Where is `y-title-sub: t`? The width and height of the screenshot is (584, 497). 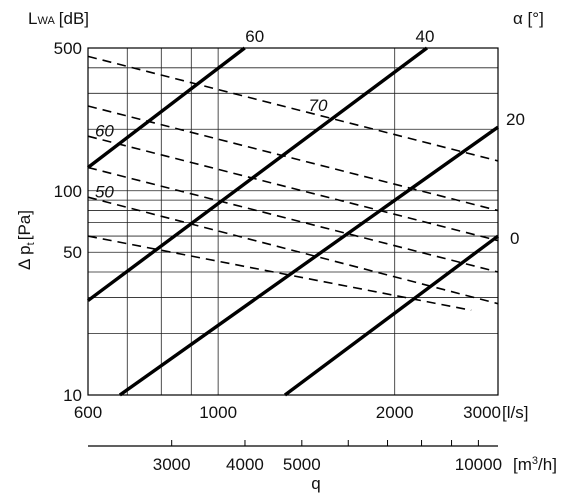 y-title-sub: t is located at coordinates (31, 243).